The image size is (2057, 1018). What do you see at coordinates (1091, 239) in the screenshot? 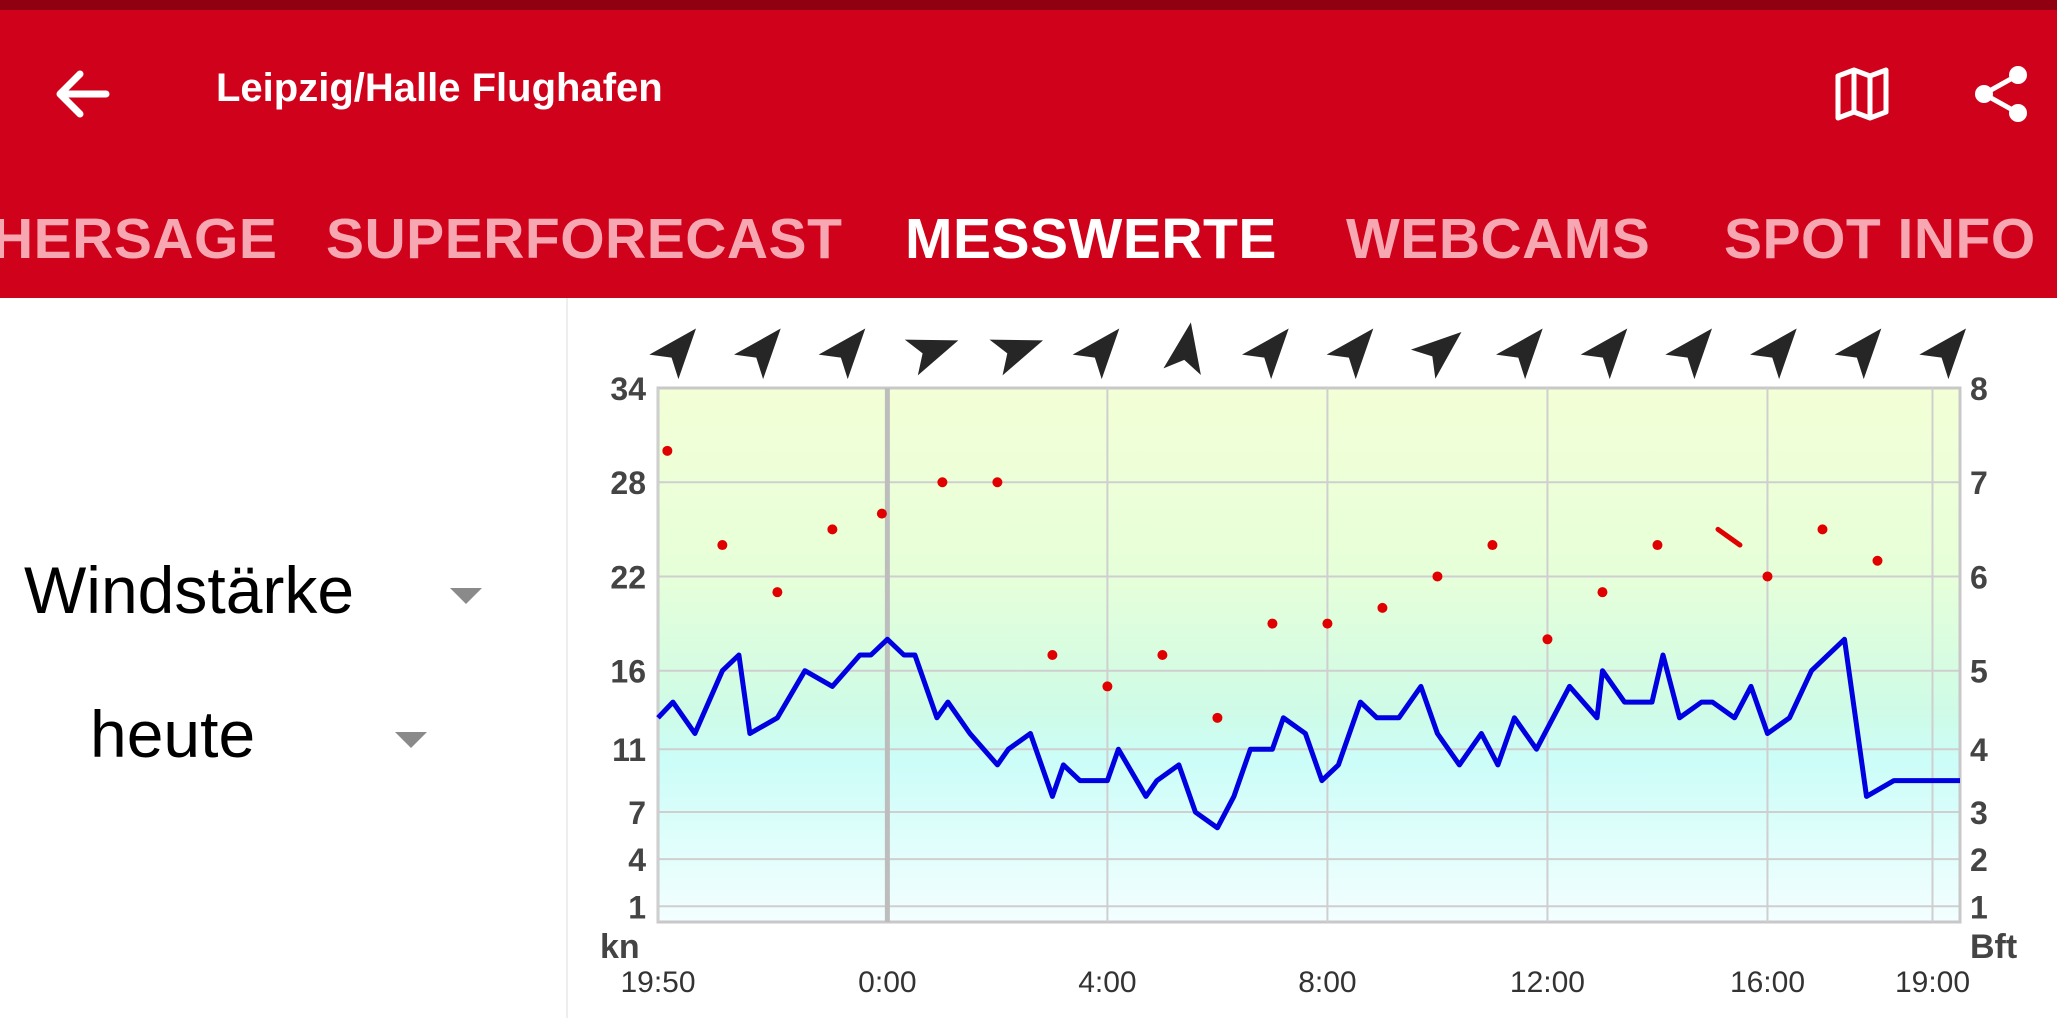
I see `tab-messwerte: MESSWERTE` at bounding box center [1091, 239].